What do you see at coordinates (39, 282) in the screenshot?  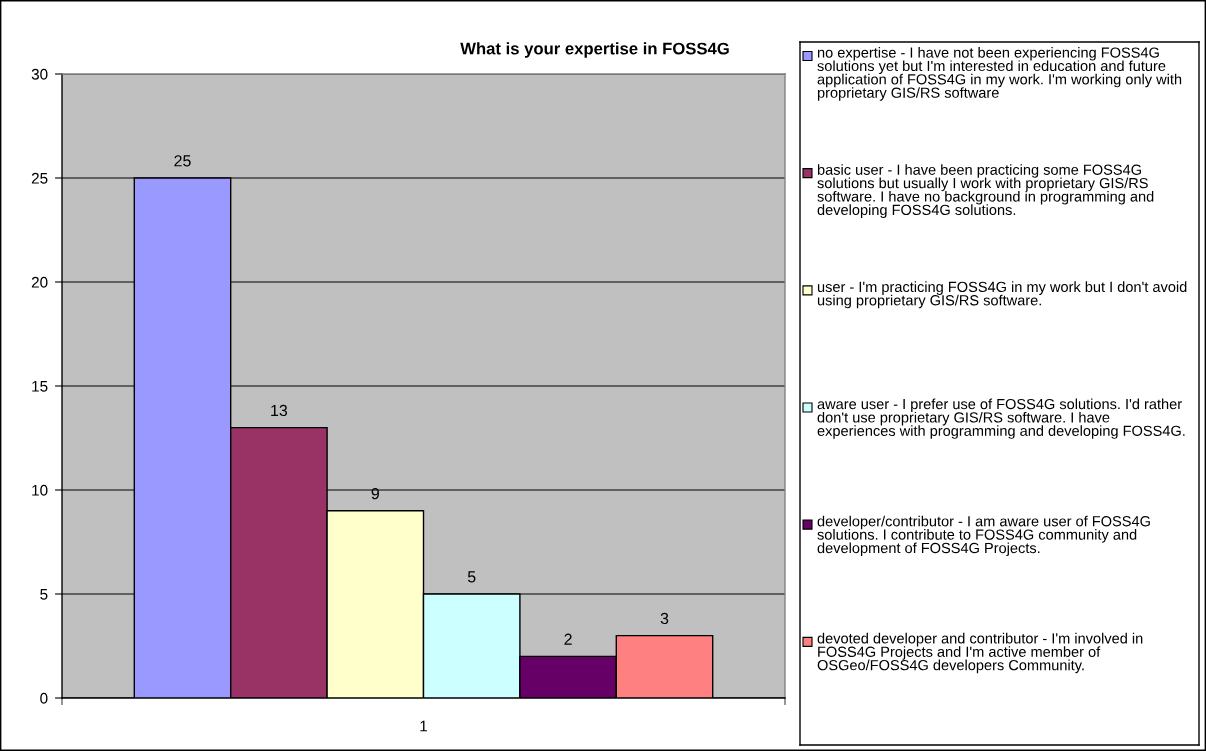 I see `y-tick-label: 20` at bounding box center [39, 282].